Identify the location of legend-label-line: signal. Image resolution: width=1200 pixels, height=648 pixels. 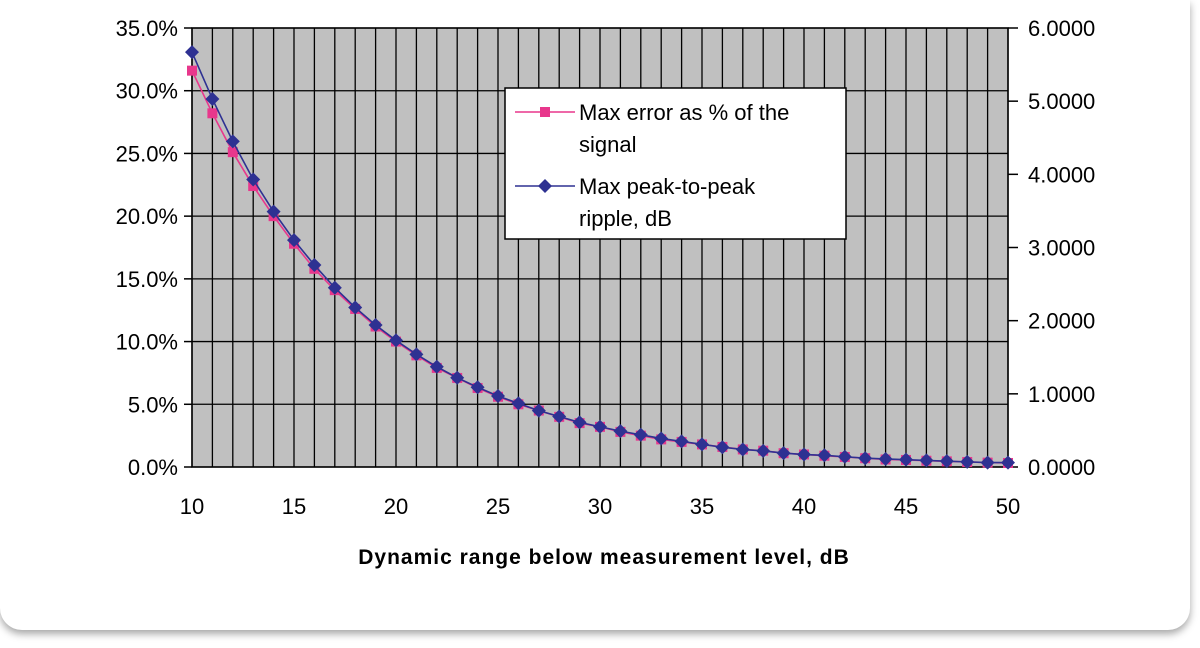
(607, 144).